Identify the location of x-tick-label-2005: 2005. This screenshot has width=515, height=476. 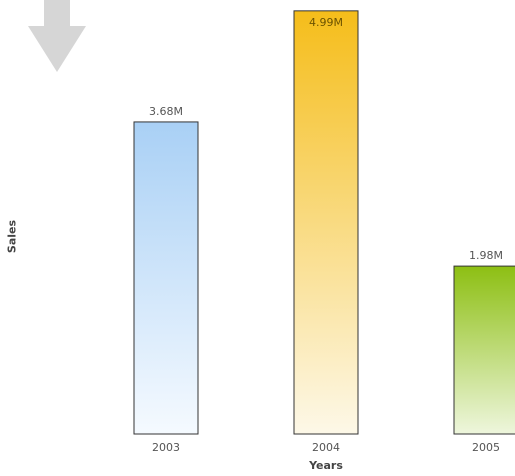
(486, 447).